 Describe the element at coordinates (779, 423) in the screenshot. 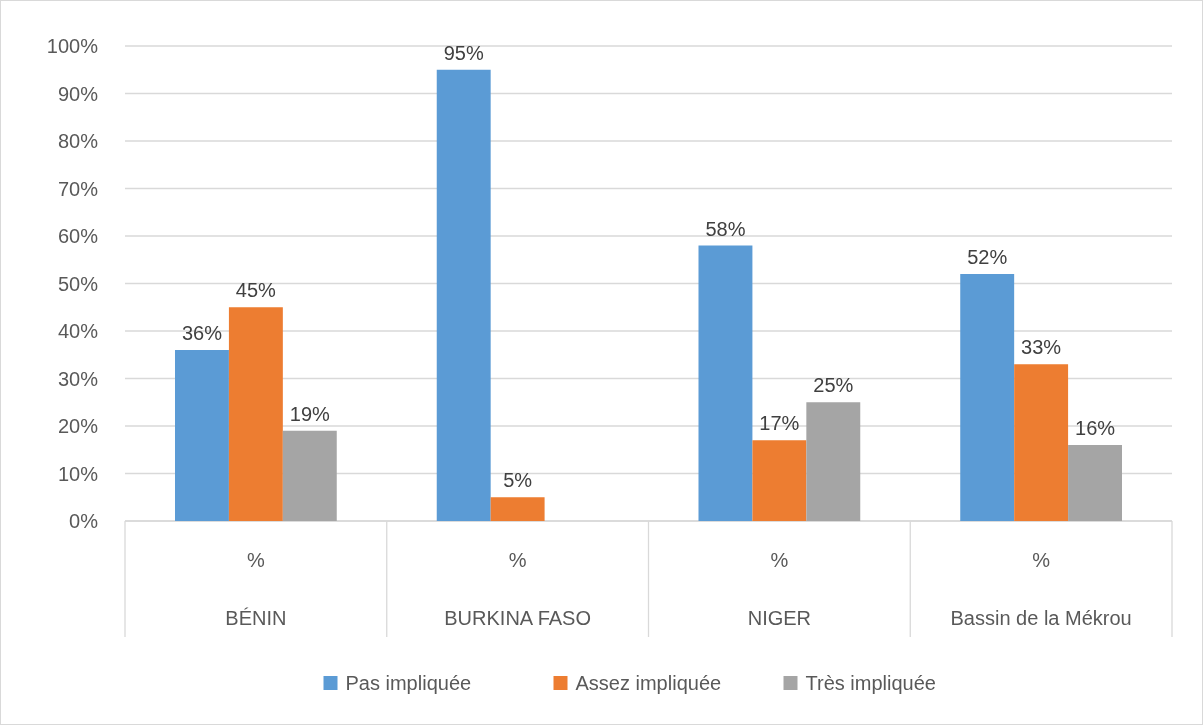

I see `data-label: 17%` at that location.